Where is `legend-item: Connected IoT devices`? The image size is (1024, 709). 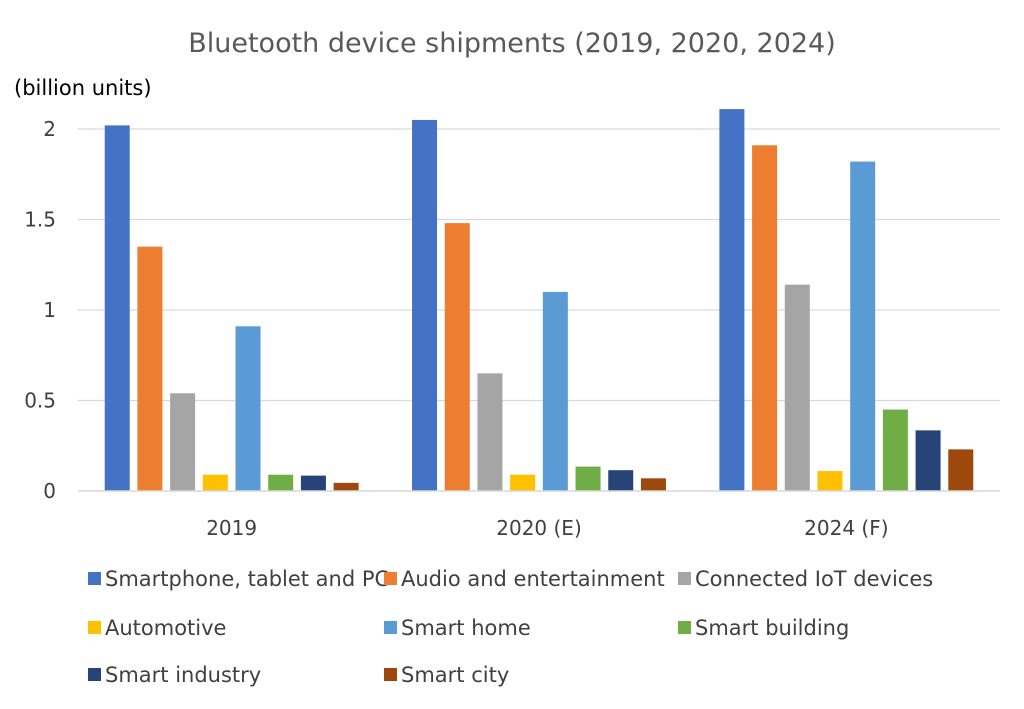
legend-item: Connected IoT devices is located at coordinates (805, 579).